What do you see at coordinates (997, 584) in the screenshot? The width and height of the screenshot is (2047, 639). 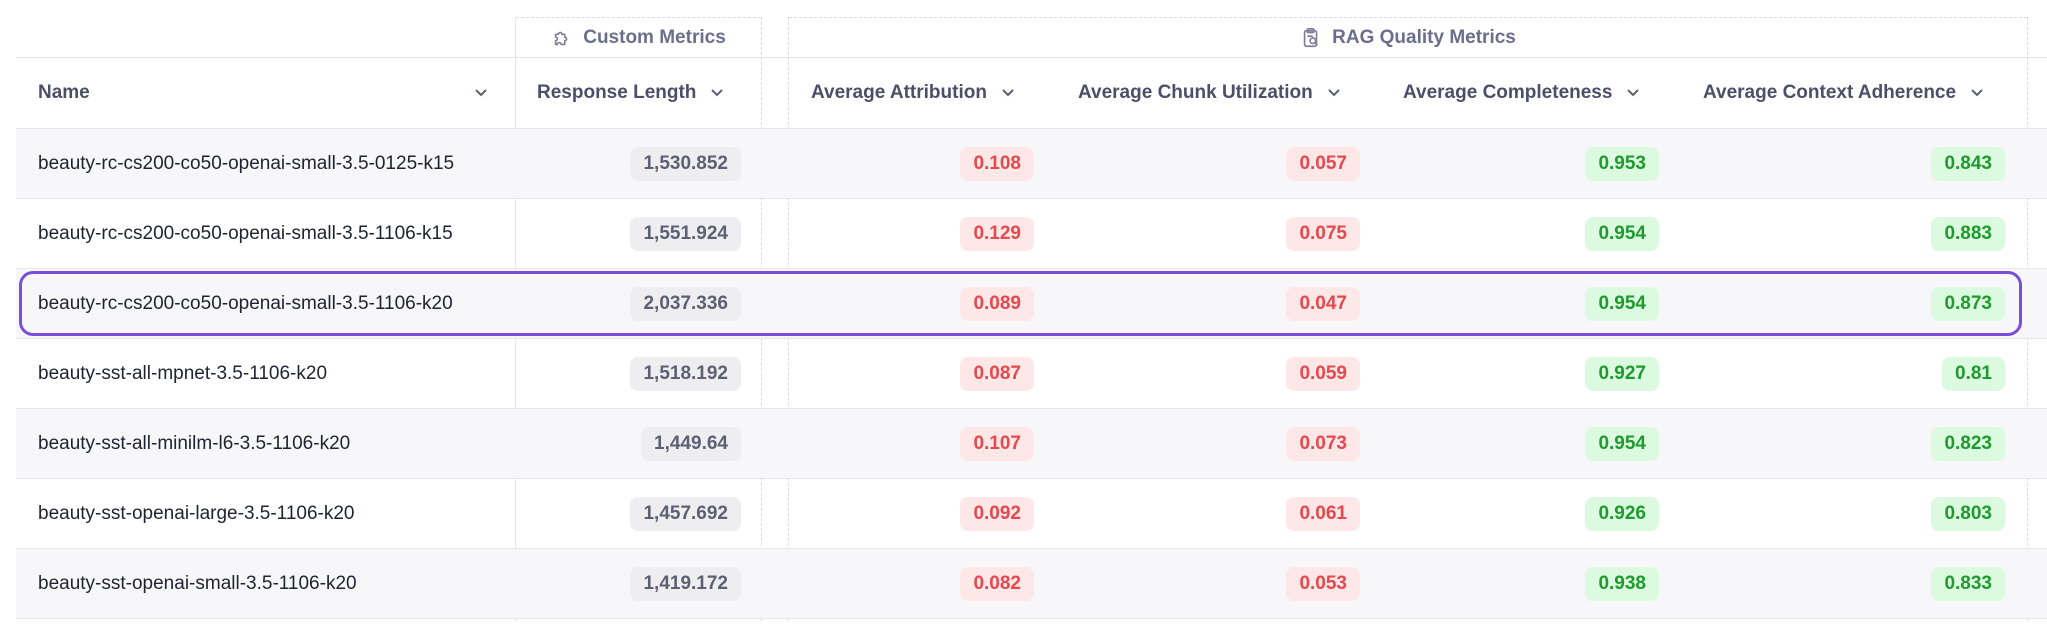 I see `metric-badge: 0.082` at bounding box center [997, 584].